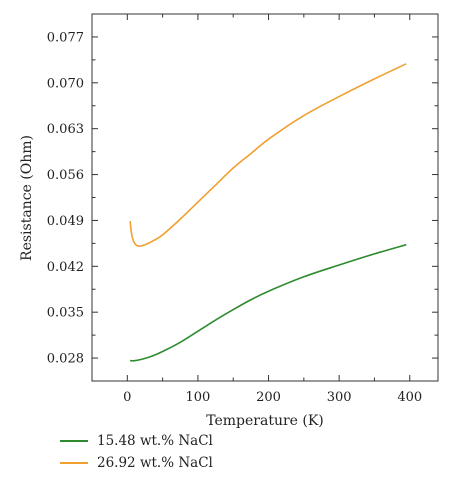 This screenshot has width=455, height=500. I want to click on legend-swatch-green, so click(74, 441).